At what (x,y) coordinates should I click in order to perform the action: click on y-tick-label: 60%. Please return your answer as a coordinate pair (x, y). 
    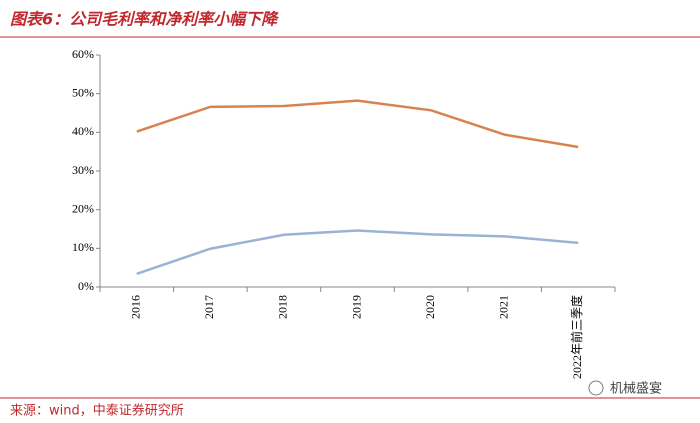
    Looking at the image, I should click on (83, 54).